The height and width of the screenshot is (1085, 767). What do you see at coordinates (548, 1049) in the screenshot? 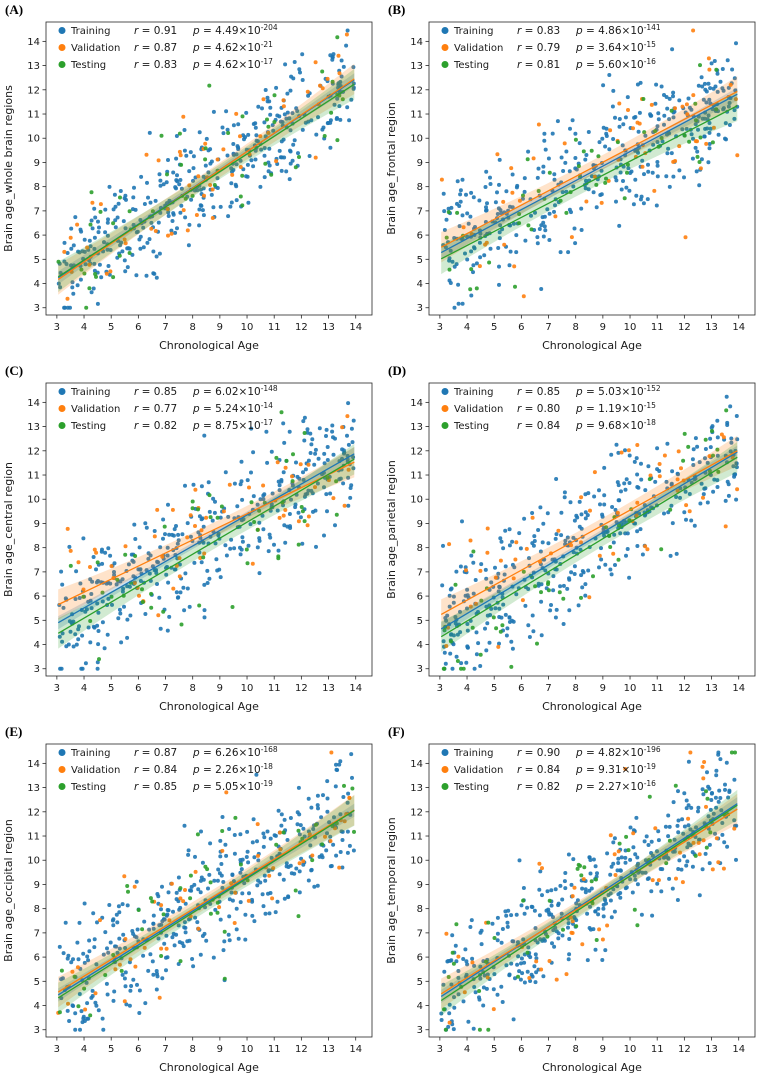
I see `x-tick-label: 7` at bounding box center [548, 1049].